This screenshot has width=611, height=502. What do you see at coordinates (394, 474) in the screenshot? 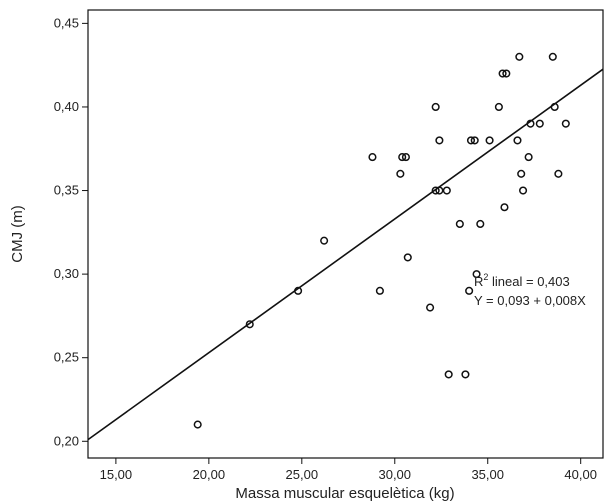
I see `x-tick-label: 30,00` at bounding box center [394, 474].